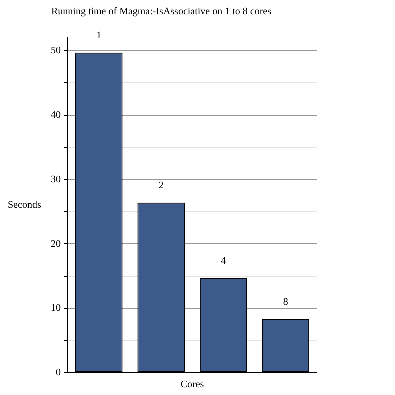  What do you see at coordinates (161, 186) in the screenshot?
I see `x-tick-label: 2` at bounding box center [161, 186].